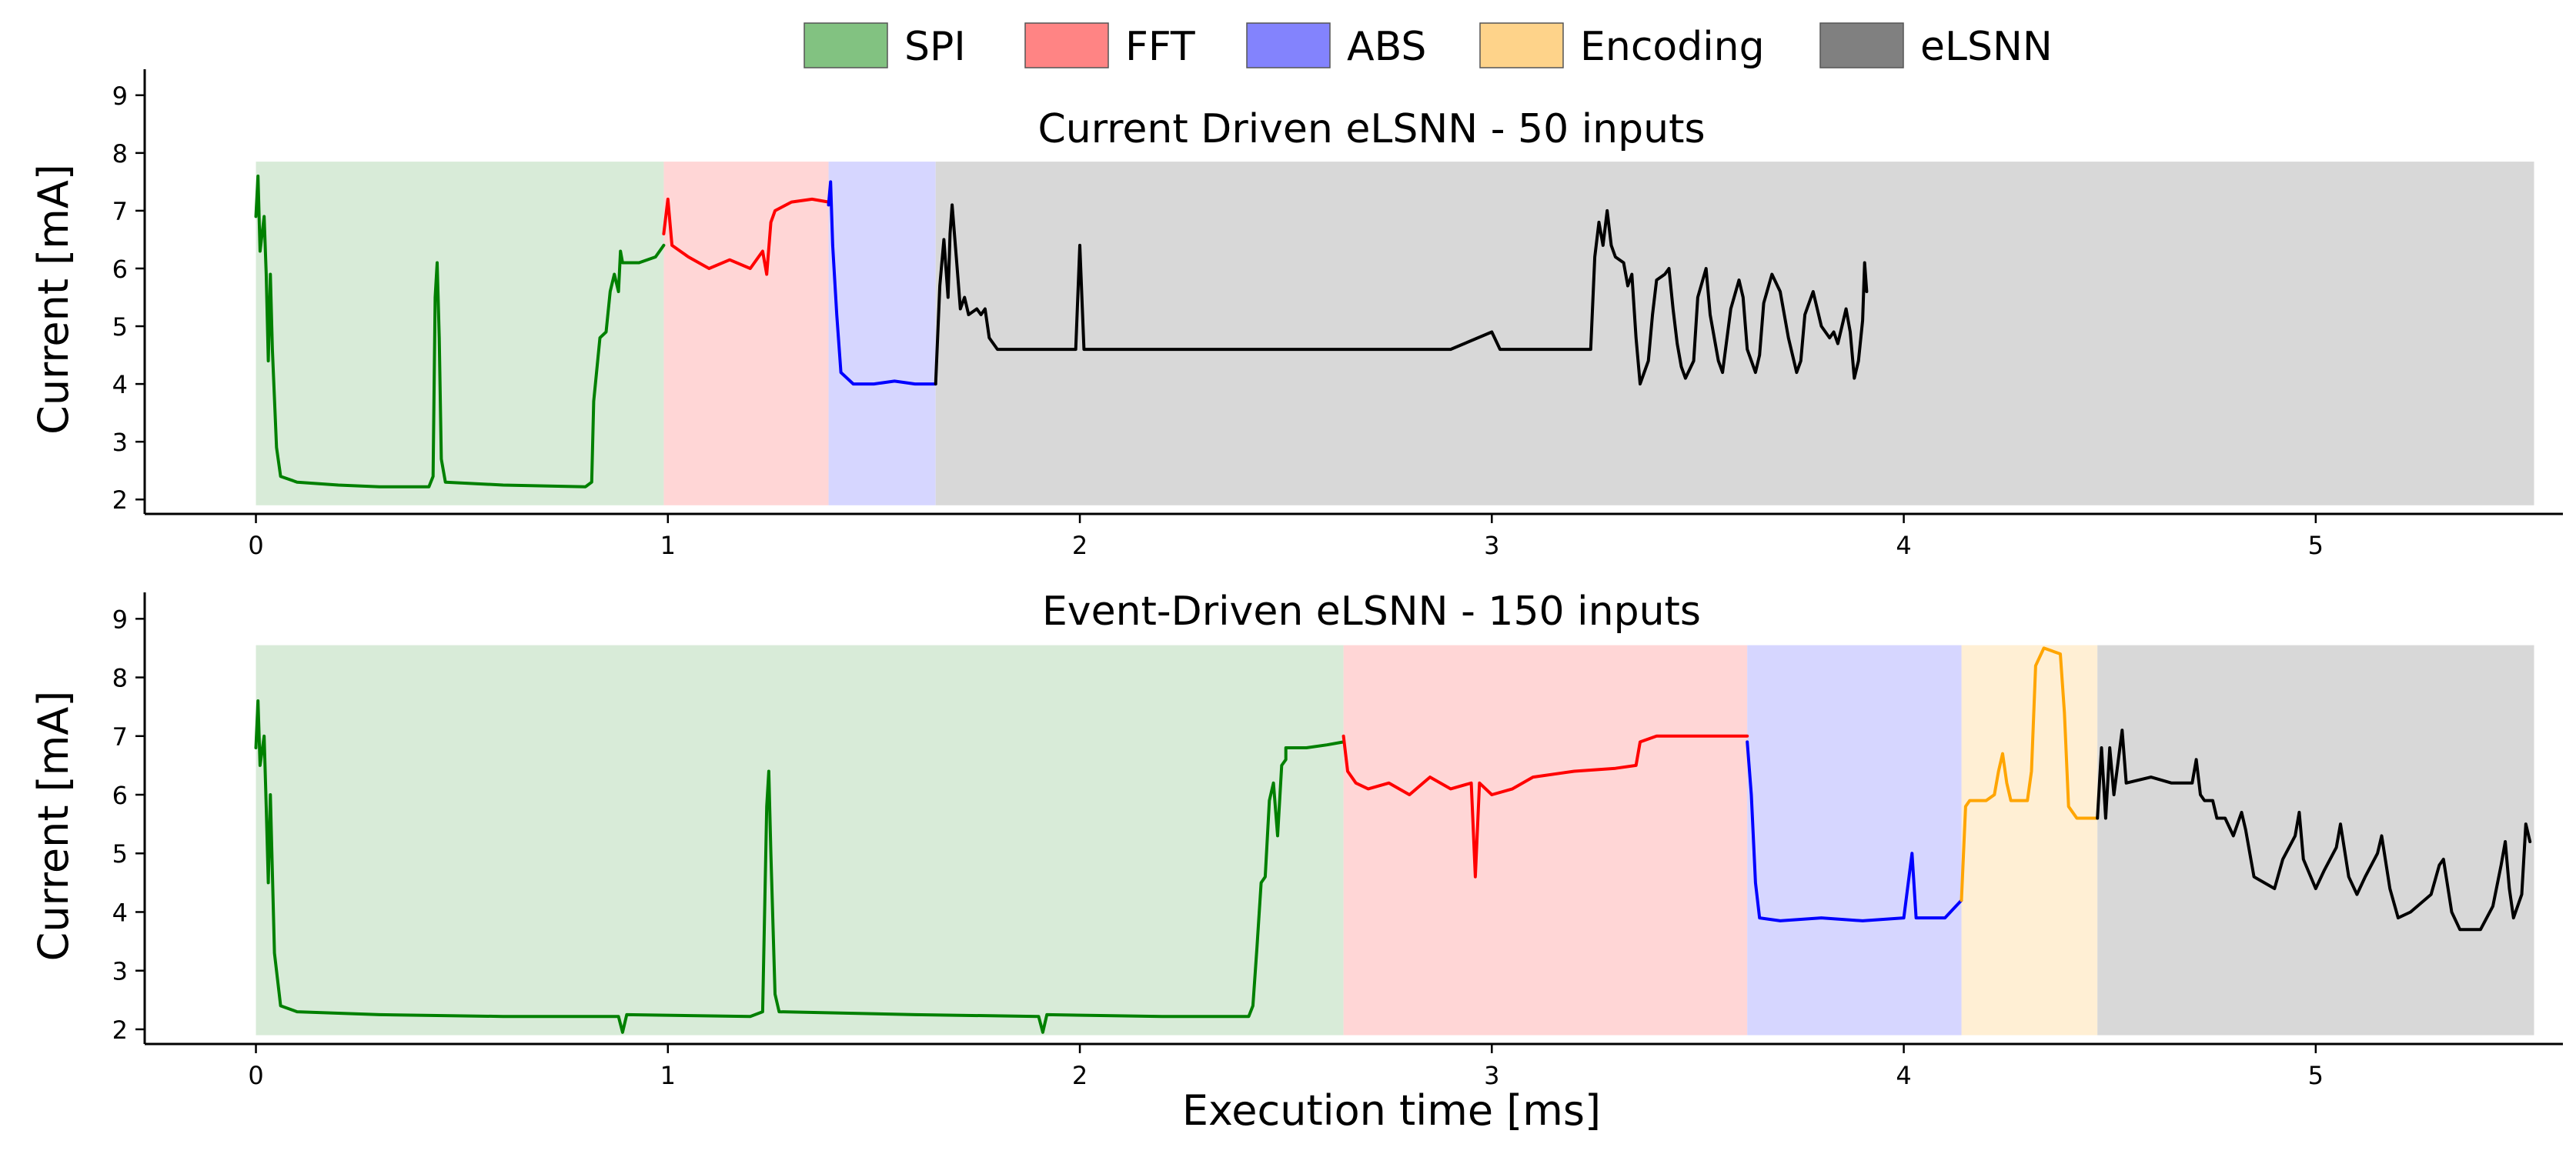 The image size is (2576, 1154). I want to click on legend-swatch-abs, so click(1288, 45).